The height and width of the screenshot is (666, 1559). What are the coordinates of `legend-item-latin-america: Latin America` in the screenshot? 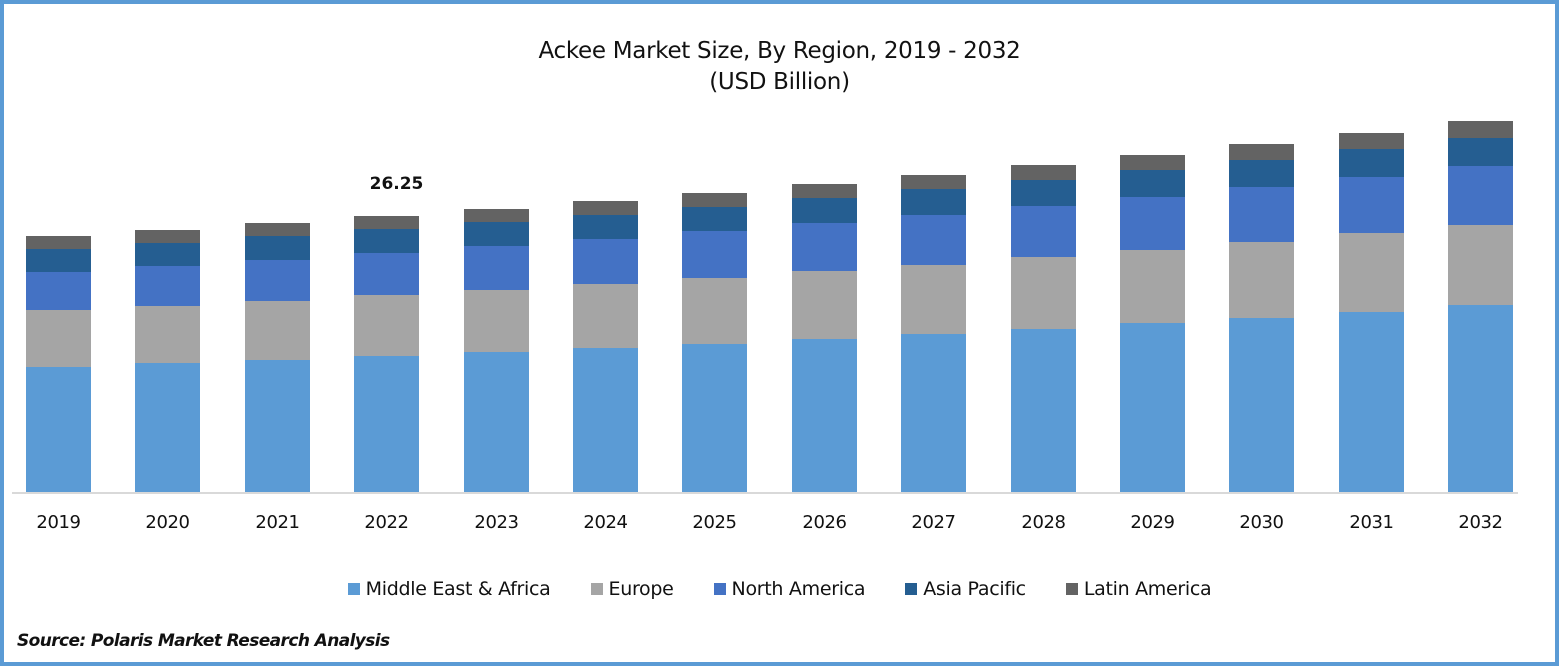 It's located at (1138, 589).